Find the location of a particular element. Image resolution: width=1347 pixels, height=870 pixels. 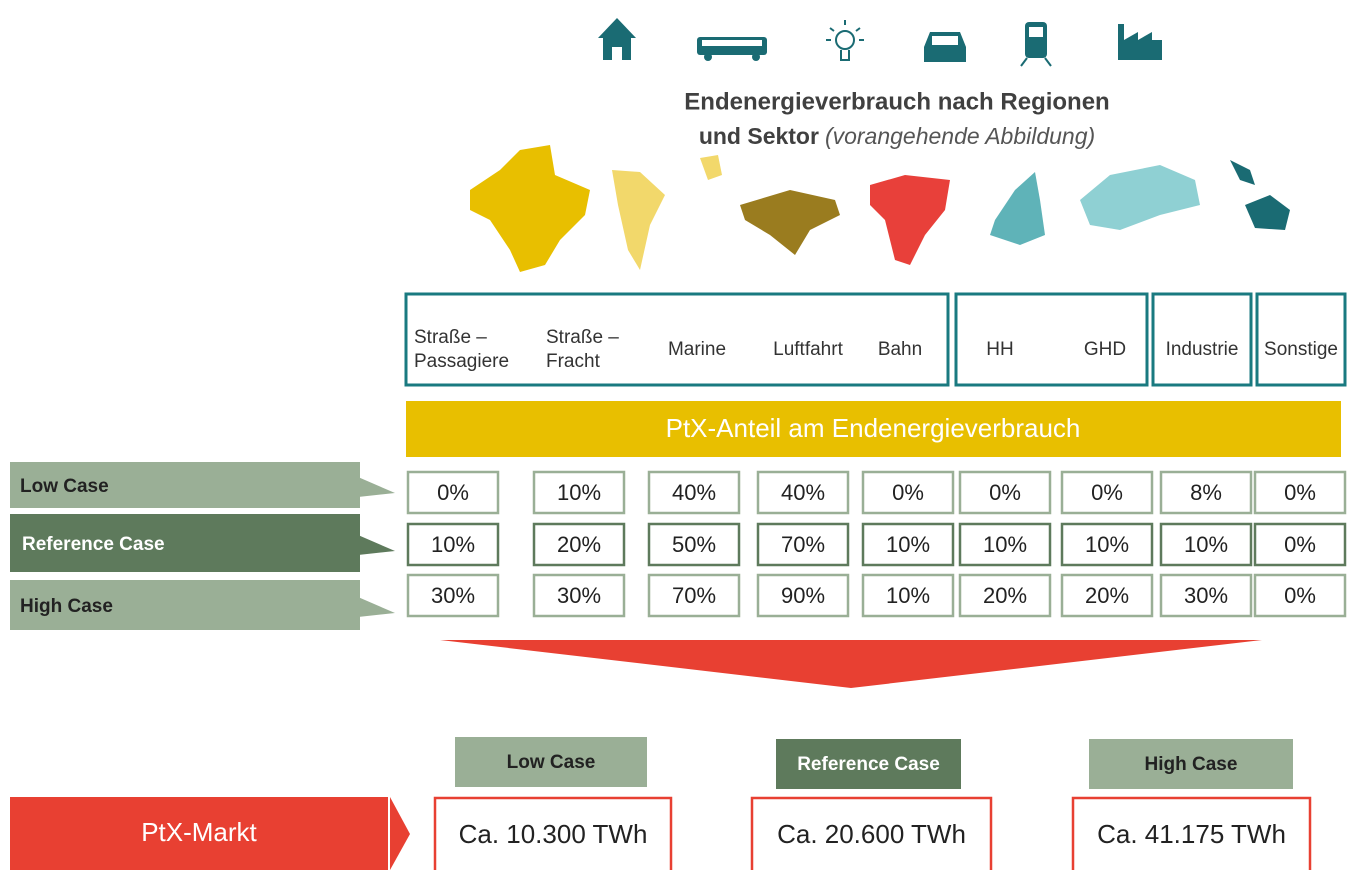

market-label: PtX-Markt is located at coordinates (199, 832).